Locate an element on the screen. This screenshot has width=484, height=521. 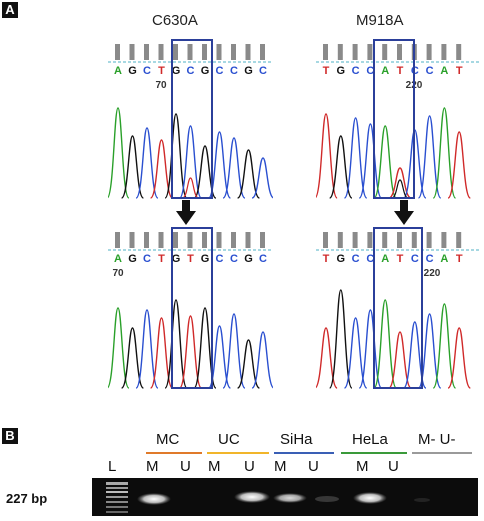
band-size-label: 227 bp is located at coordinates (27, 498).